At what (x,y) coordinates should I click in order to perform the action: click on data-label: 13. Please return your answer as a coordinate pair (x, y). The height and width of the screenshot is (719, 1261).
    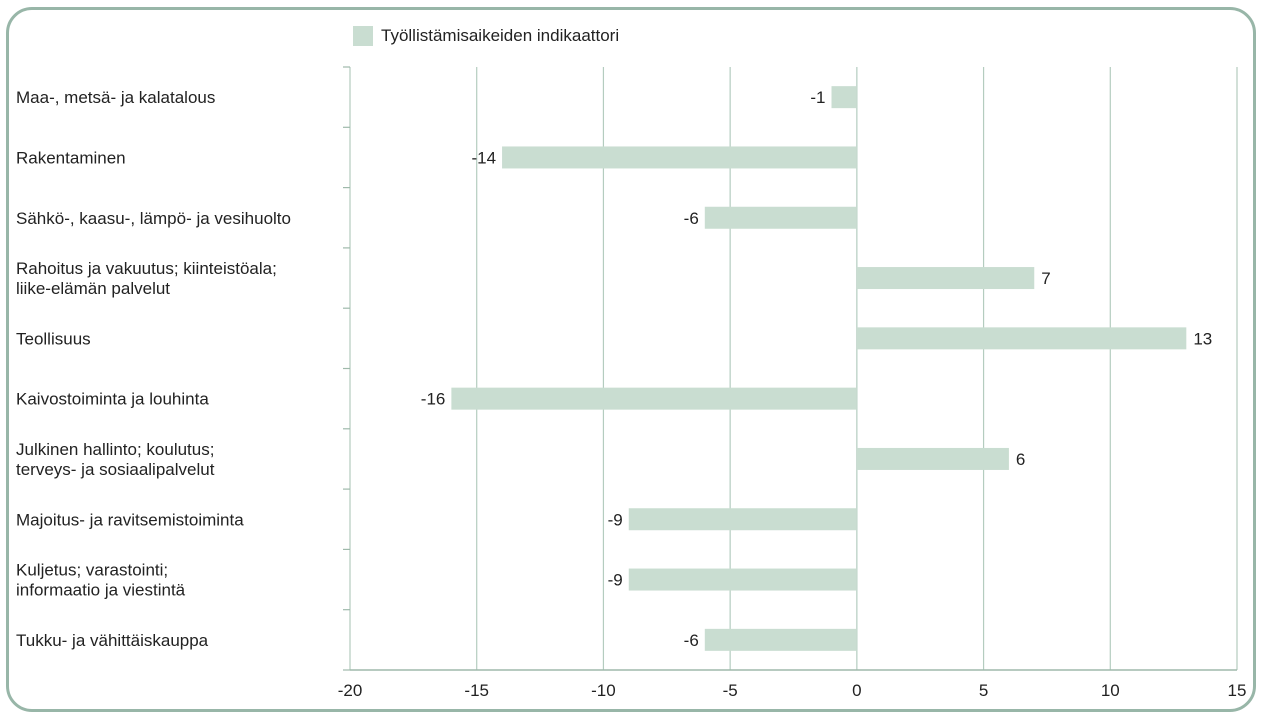
    Looking at the image, I should click on (1202, 338).